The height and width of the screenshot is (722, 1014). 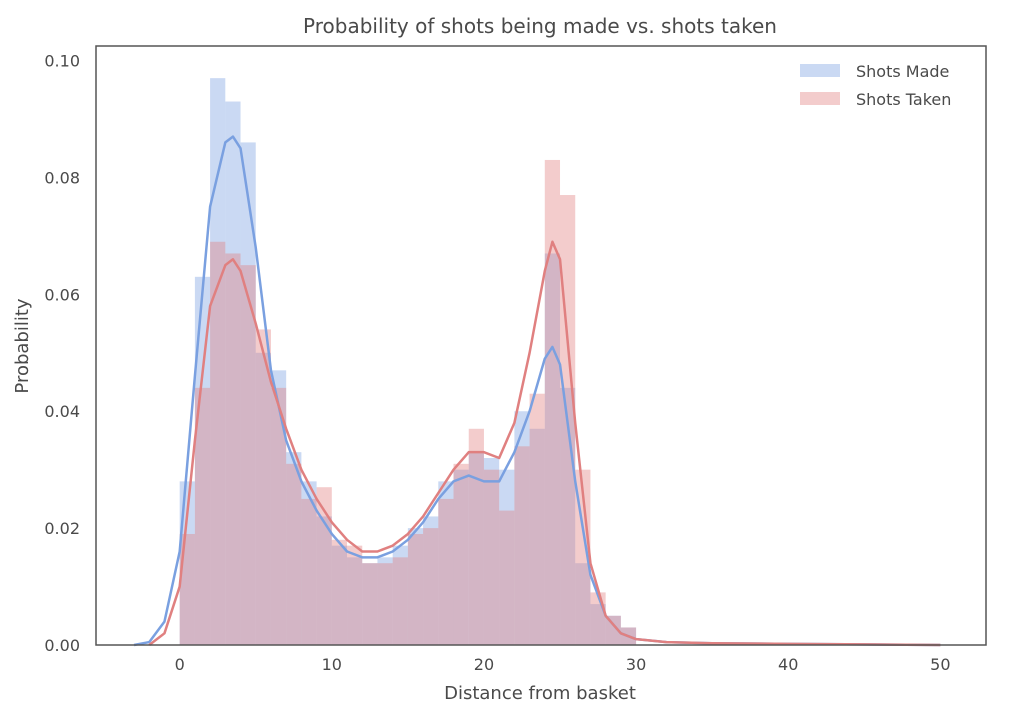 What do you see at coordinates (903, 99) in the screenshot?
I see `legend-label-shots-taken: Shots Taken` at bounding box center [903, 99].